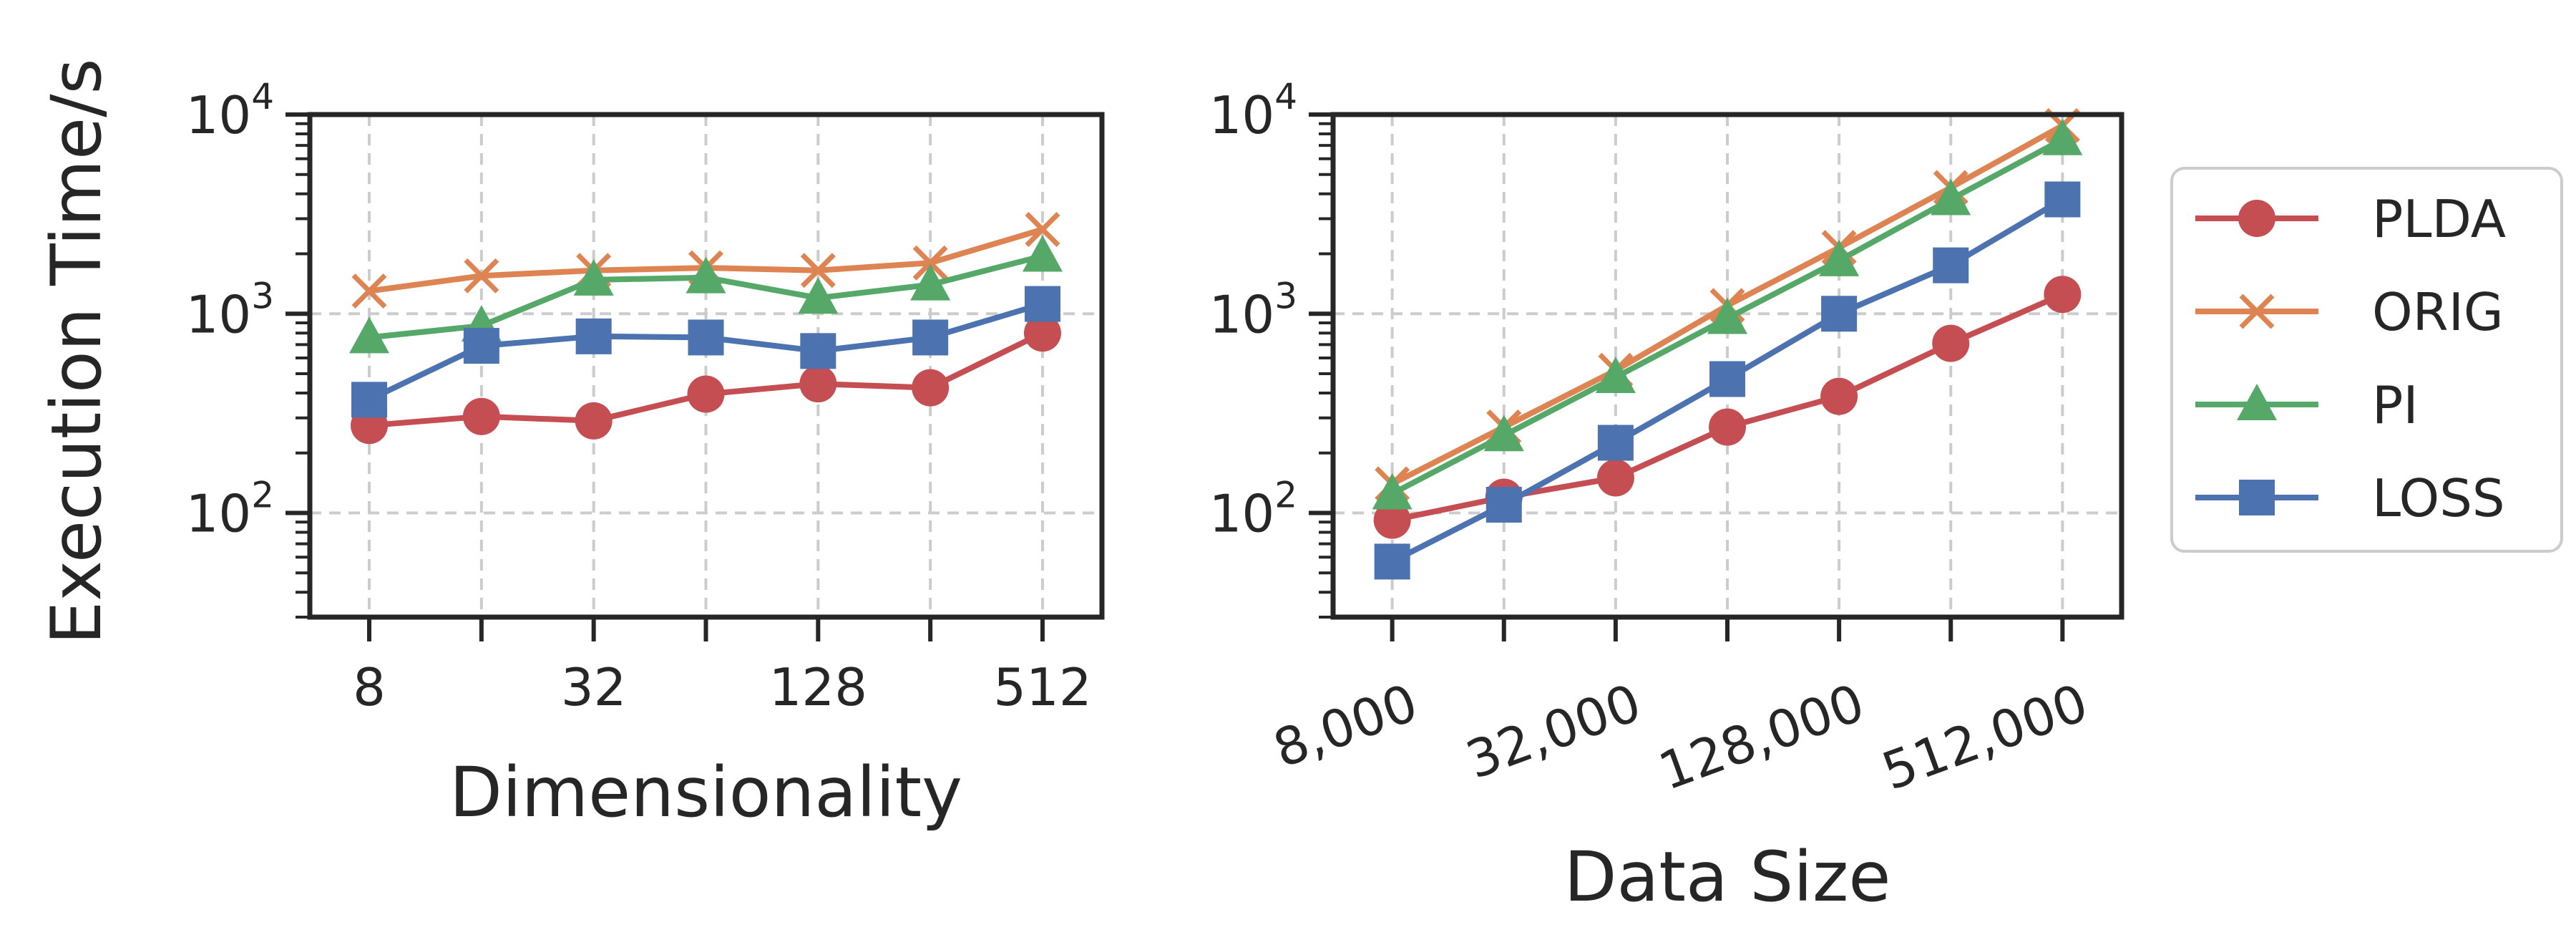 The height and width of the screenshot is (945, 2576). What do you see at coordinates (594, 687) in the screenshot?
I see `x-tick-label: 32` at bounding box center [594, 687].